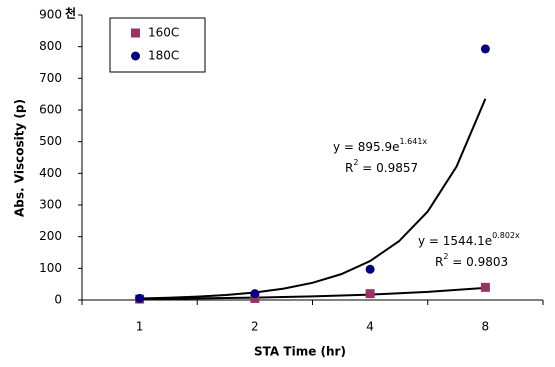 The width and height of the screenshot is (555, 367). Describe the element at coordinates (58, 300) in the screenshot. I see `y-tick-label: 0` at that location.